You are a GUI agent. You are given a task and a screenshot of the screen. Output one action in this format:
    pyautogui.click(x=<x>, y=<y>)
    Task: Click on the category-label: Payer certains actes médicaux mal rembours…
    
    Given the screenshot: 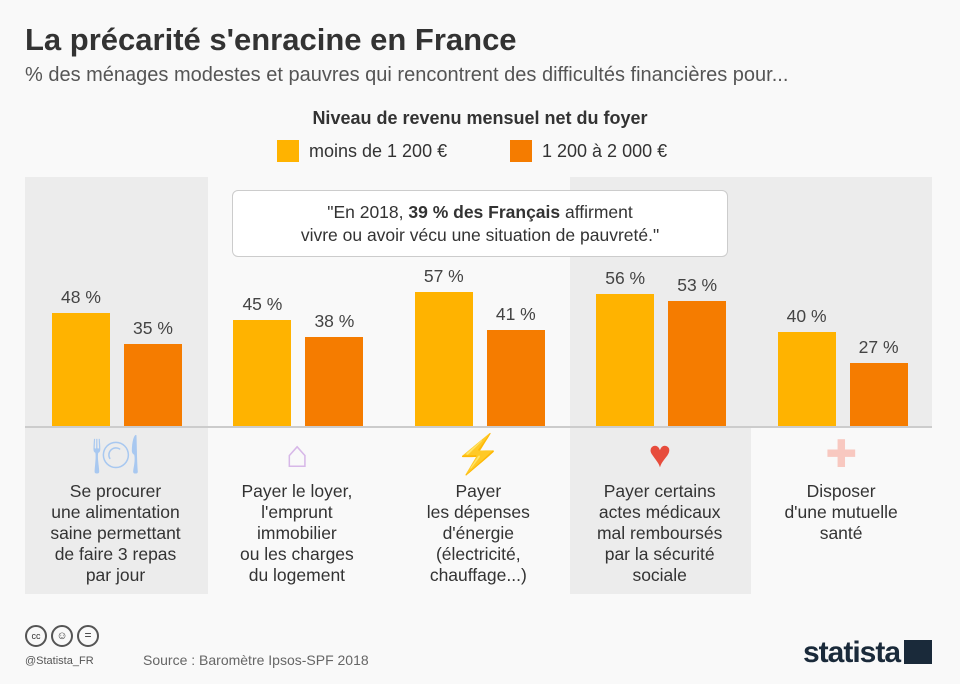 What is the action you would take?
    pyautogui.click(x=659, y=533)
    